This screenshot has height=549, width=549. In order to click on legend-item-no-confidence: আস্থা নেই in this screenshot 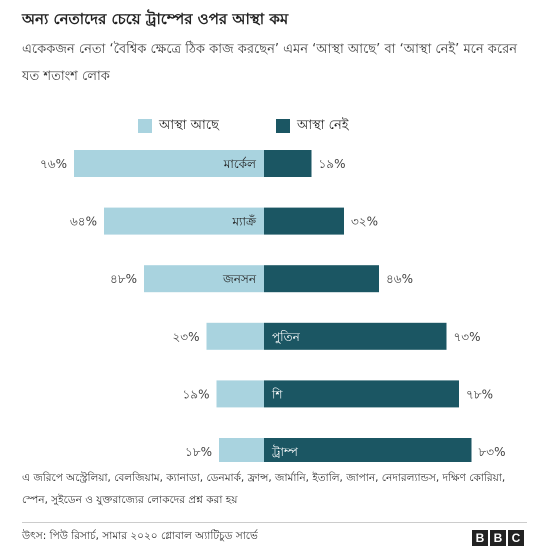, I will do `click(312, 126)`.